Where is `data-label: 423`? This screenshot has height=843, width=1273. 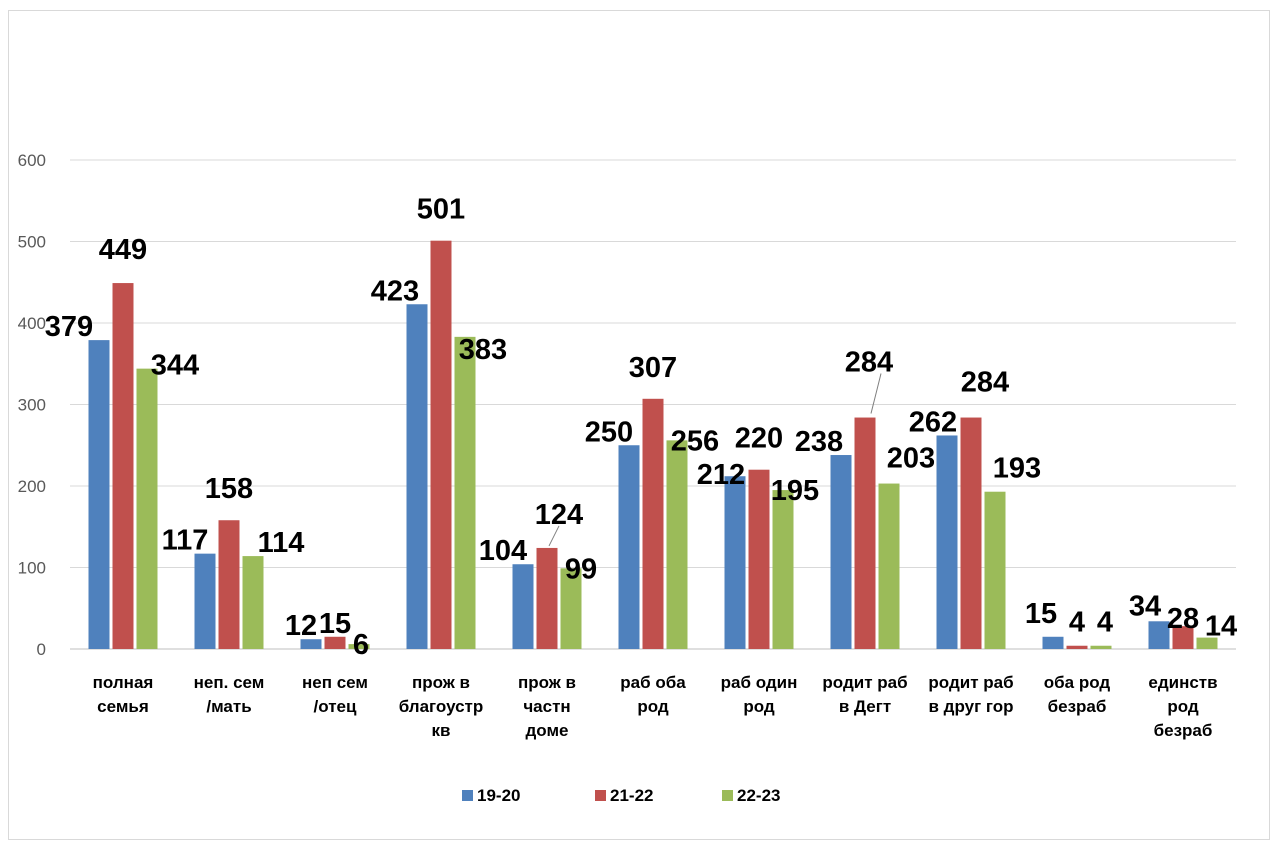 data-label: 423 is located at coordinates (395, 291).